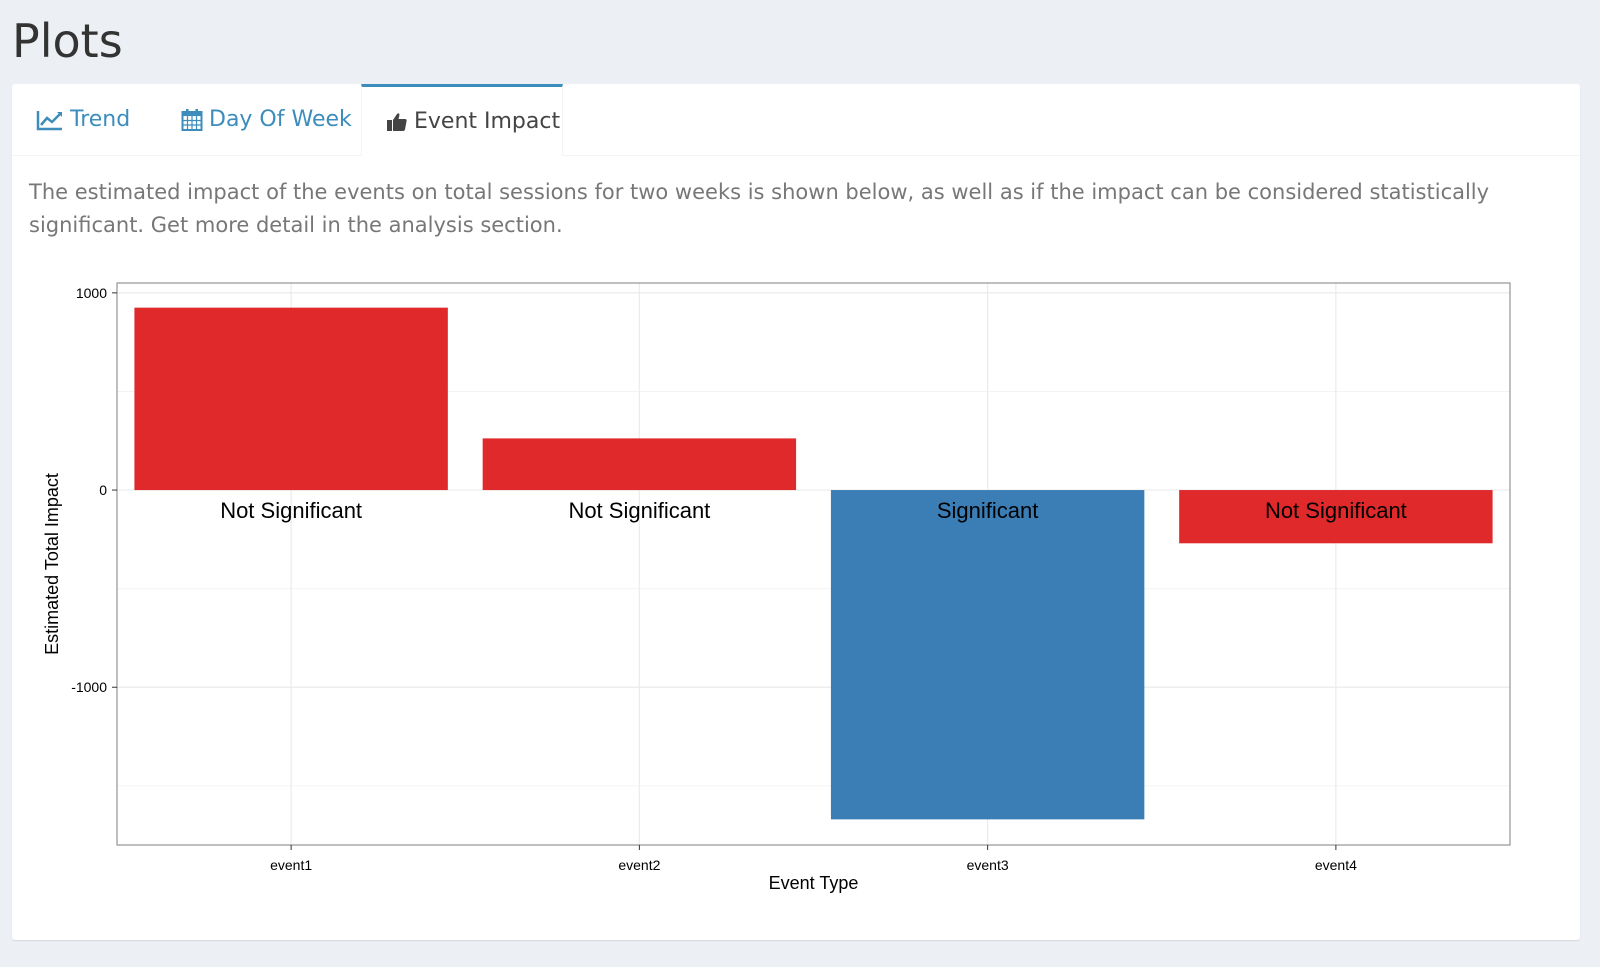 The height and width of the screenshot is (967, 1600). What do you see at coordinates (91, 293) in the screenshot?
I see `y-tick-label: 1000` at bounding box center [91, 293].